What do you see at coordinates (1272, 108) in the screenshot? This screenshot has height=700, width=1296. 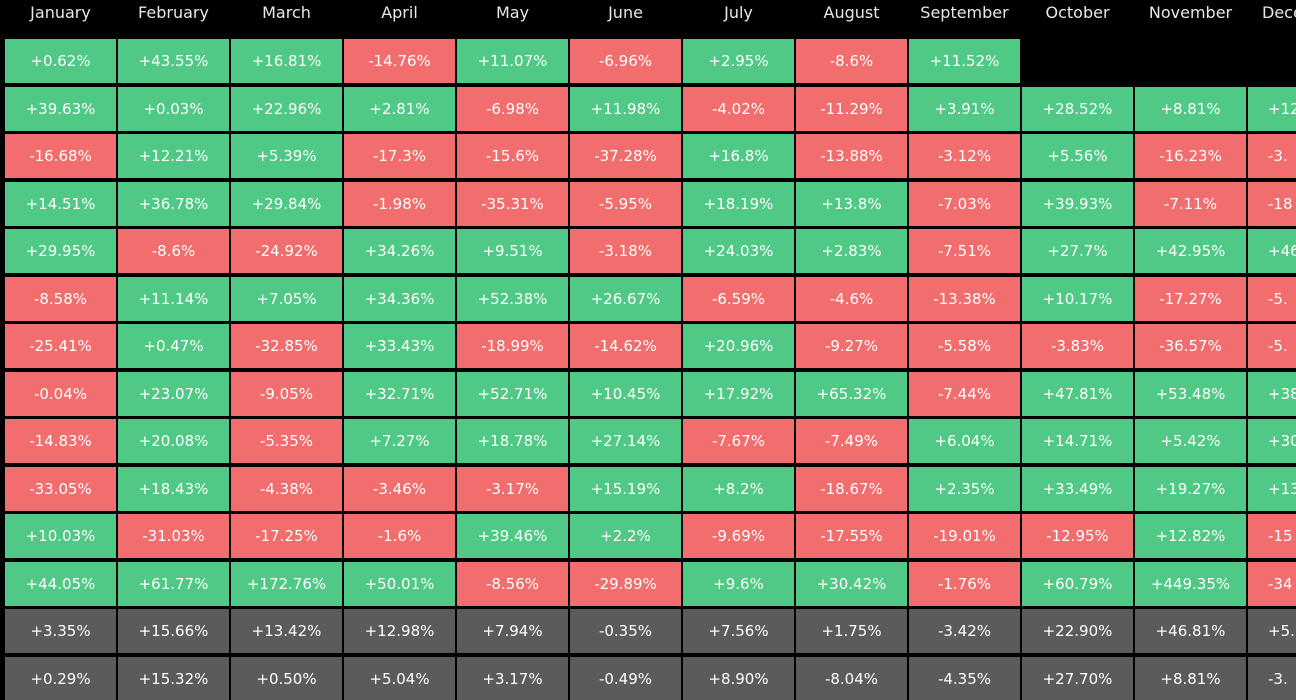 I see `return-cell: +12` at bounding box center [1272, 108].